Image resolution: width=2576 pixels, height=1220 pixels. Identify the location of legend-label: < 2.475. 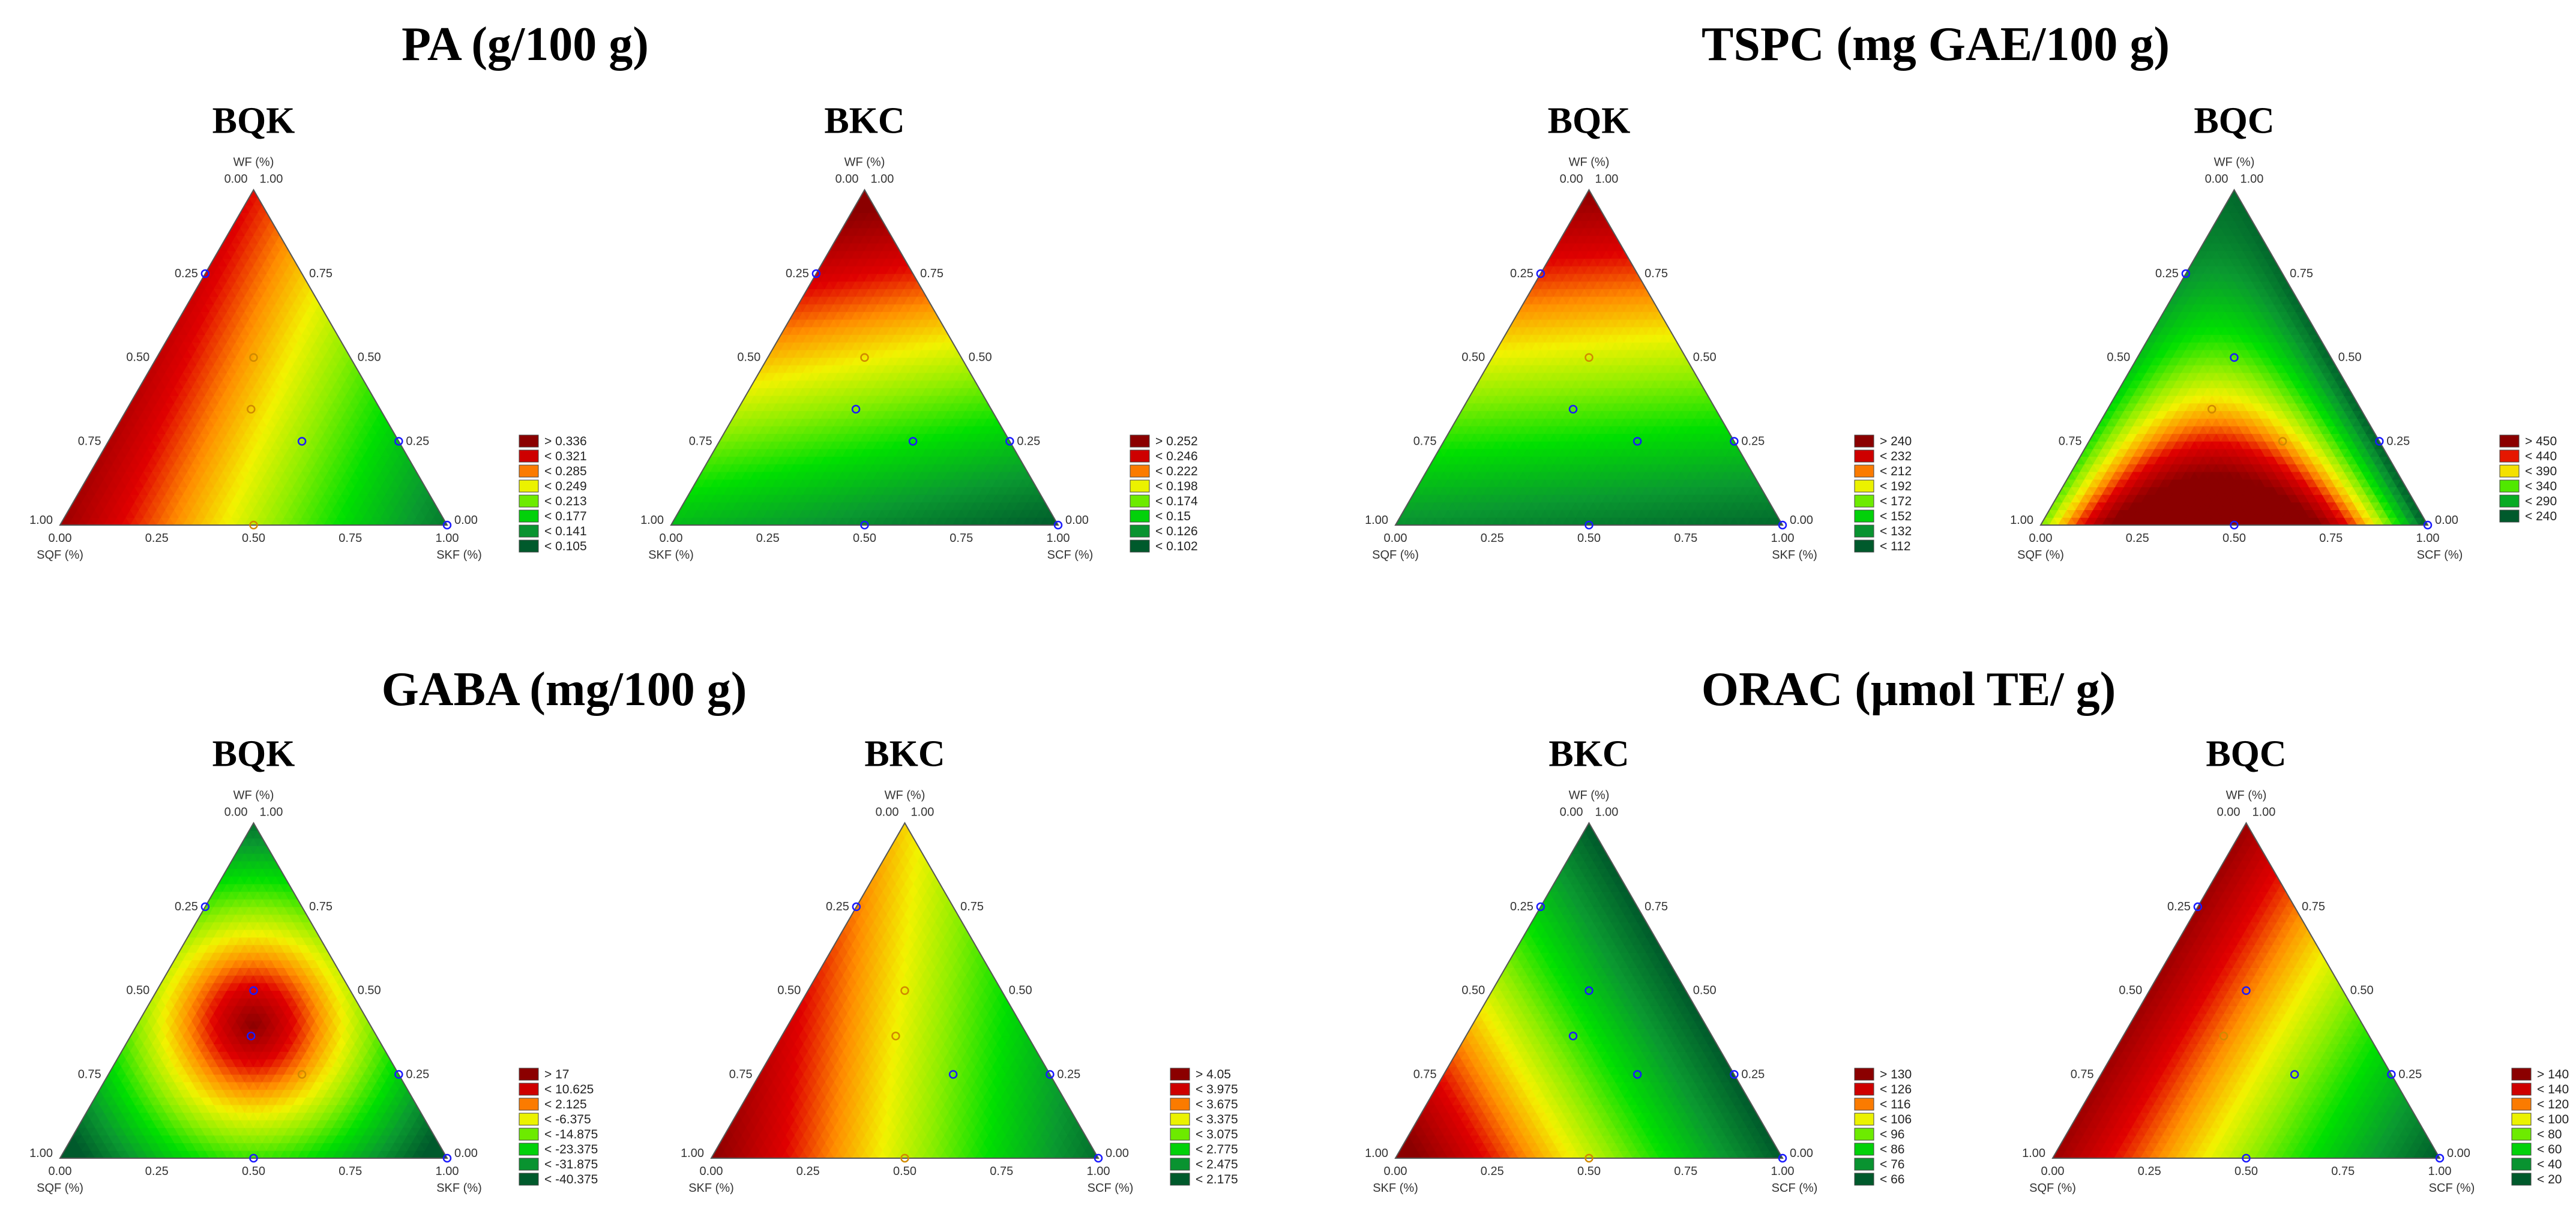
(1217, 1164).